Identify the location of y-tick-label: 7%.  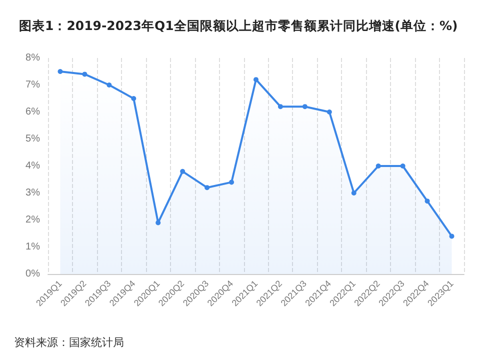
(33, 85).